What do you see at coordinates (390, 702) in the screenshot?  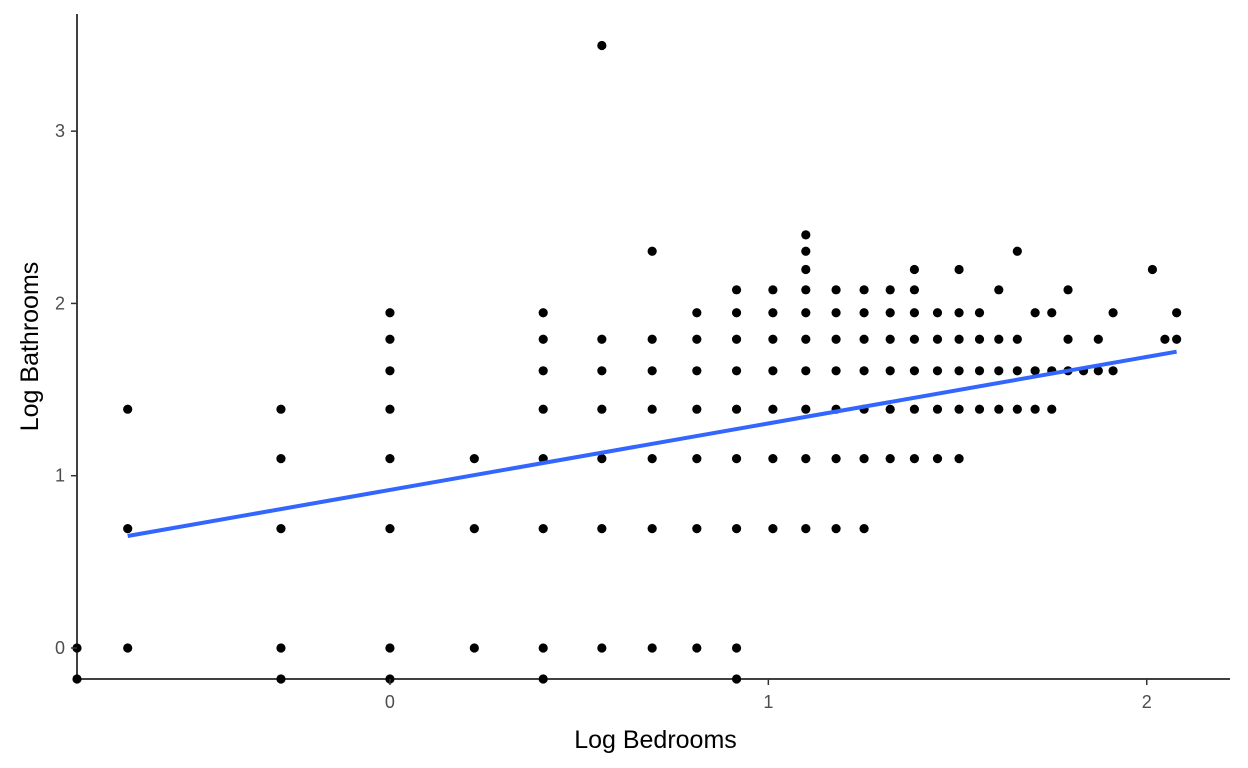 I see `x-tick-label: 0` at bounding box center [390, 702].